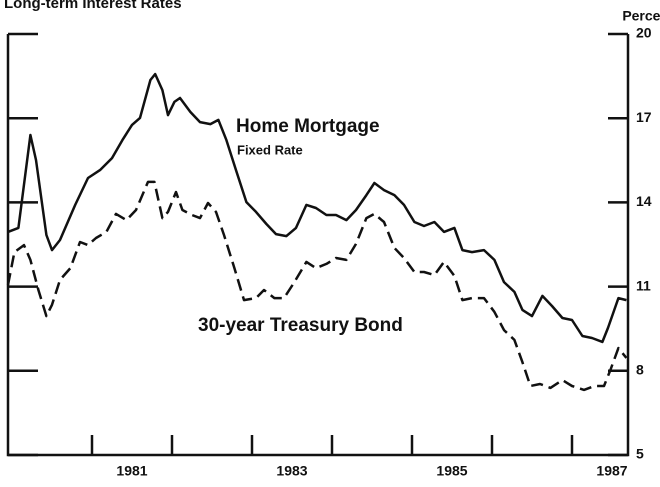 This screenshot has height=487, width=660. I want to click on annotation: Fixed Rate, so click(270, 149).